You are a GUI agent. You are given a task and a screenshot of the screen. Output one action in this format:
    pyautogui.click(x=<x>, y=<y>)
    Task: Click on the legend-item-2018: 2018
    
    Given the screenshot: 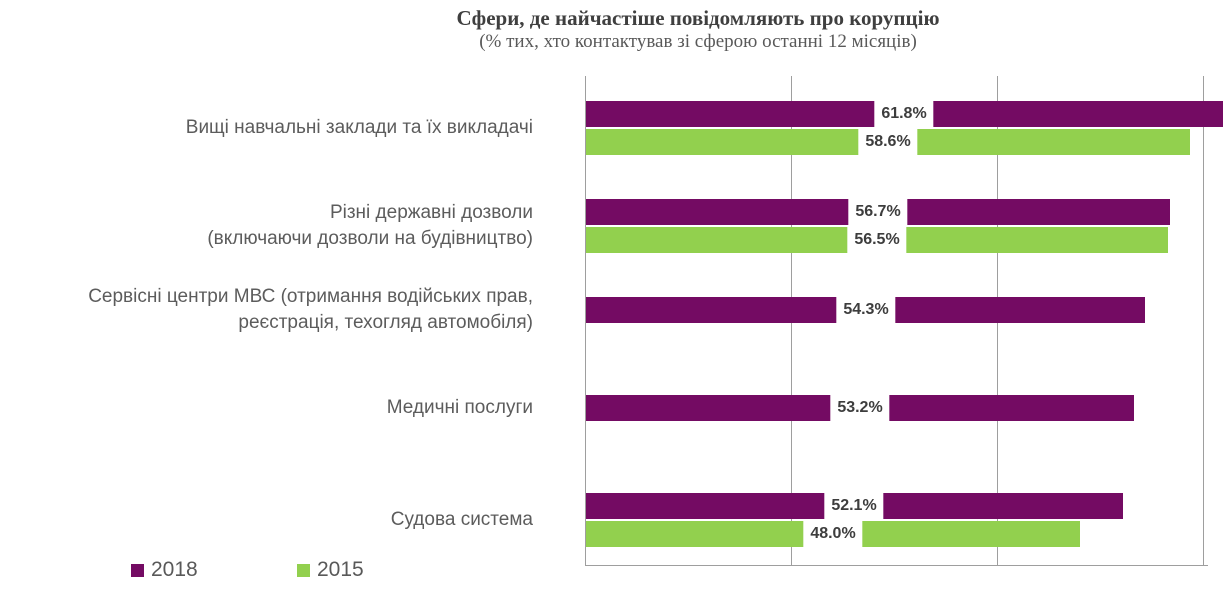 What is the action you would take?
    pyautogui.click(x=164, y=570)
    